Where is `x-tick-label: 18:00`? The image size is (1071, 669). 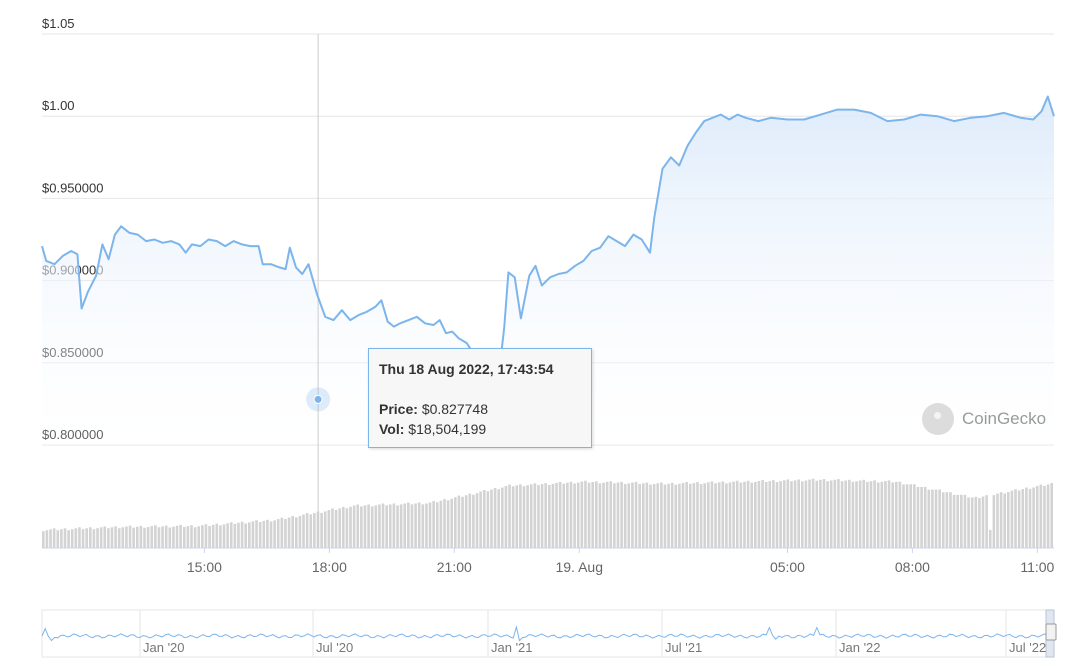
x-tick-label: 18:00 is located at coordinates (329, 567).